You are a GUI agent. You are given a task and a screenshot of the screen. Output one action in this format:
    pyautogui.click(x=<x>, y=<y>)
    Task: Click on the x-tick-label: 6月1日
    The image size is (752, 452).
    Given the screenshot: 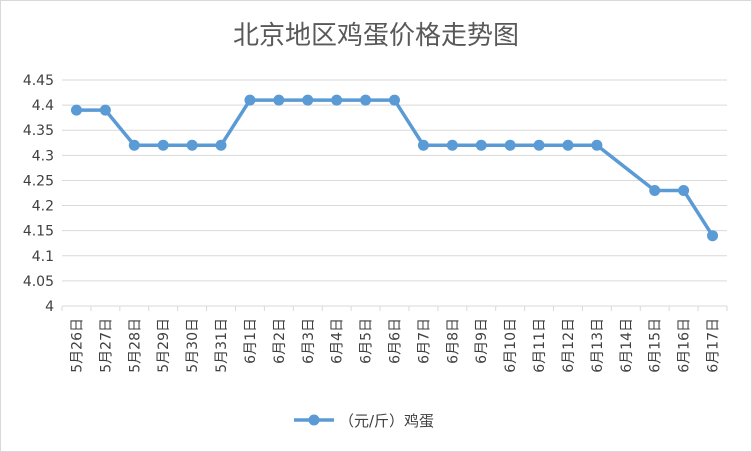 What is the action you would take?
    pyautogui.click(x=251, y=341)
    